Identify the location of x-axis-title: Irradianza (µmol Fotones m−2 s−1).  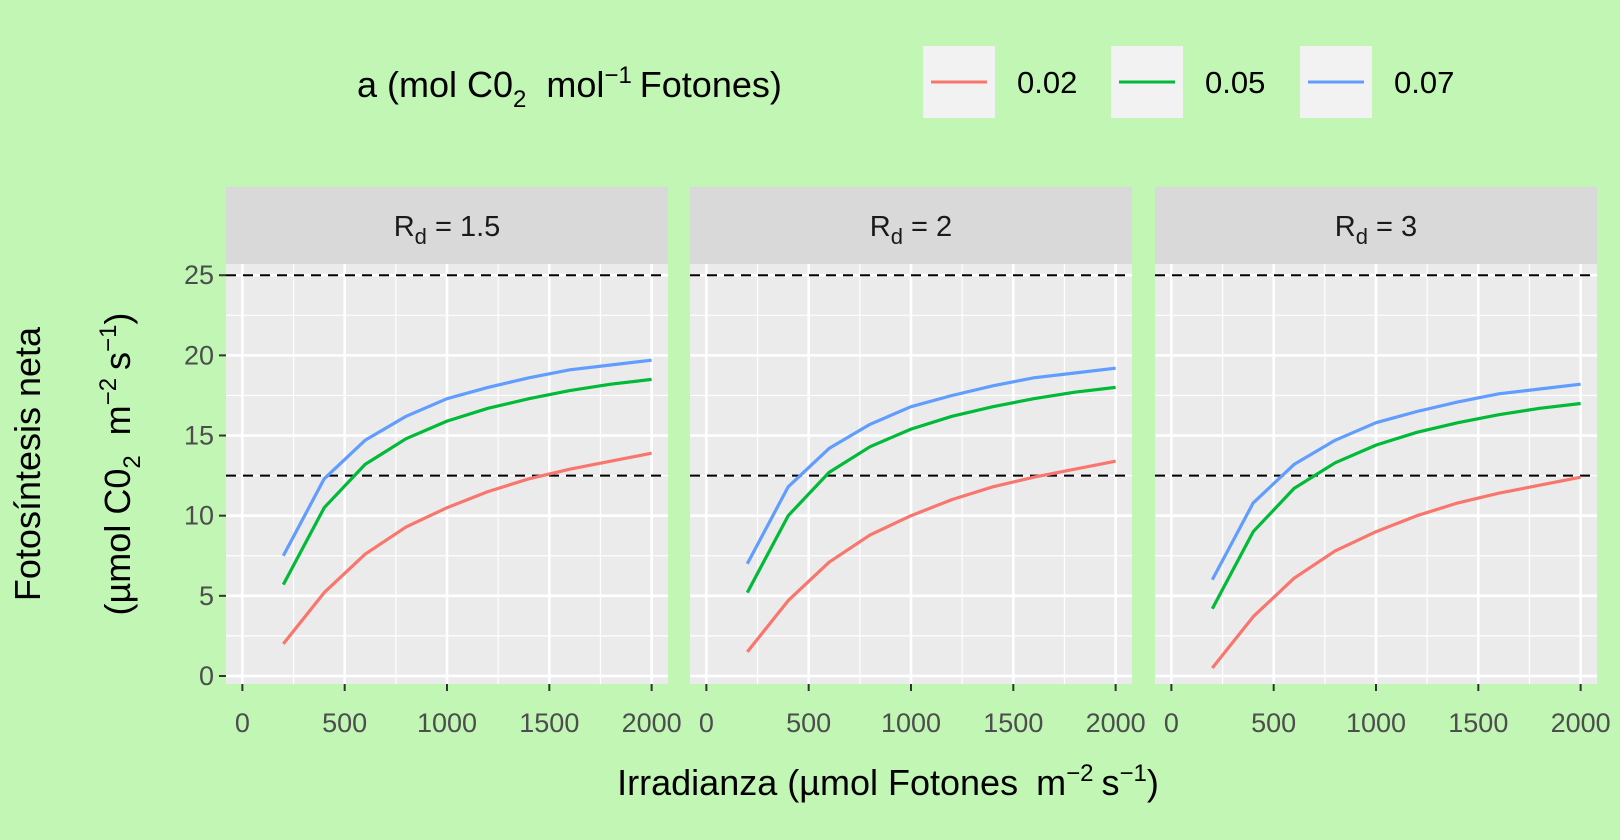
(888, 781).